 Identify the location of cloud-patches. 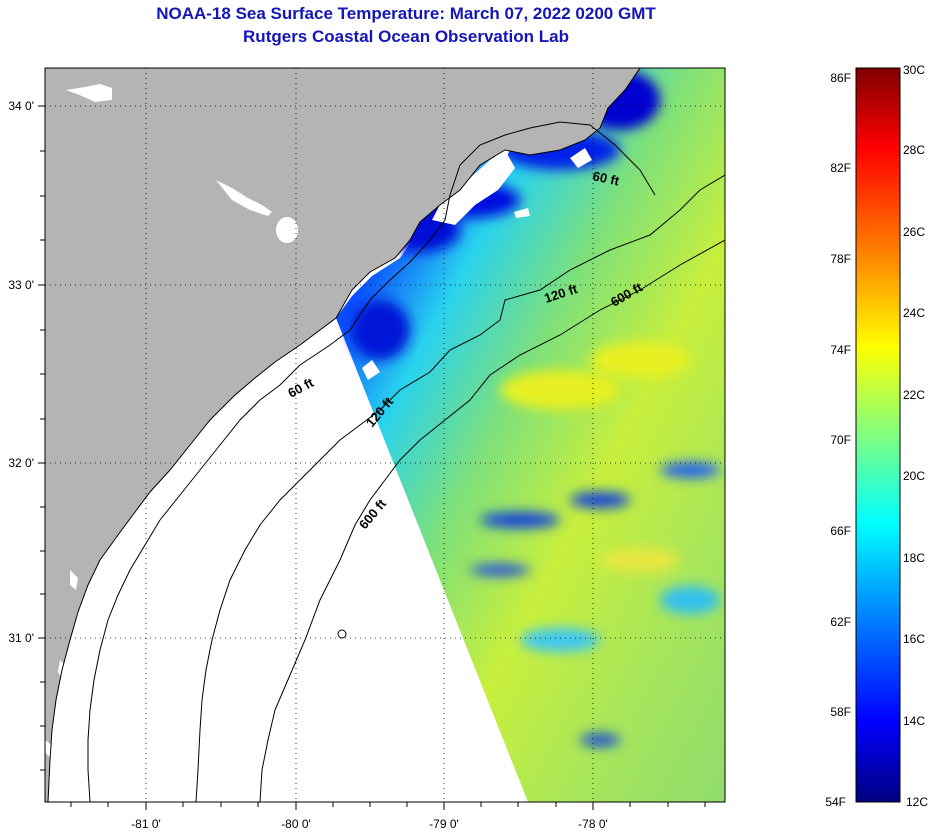
(477, 262).